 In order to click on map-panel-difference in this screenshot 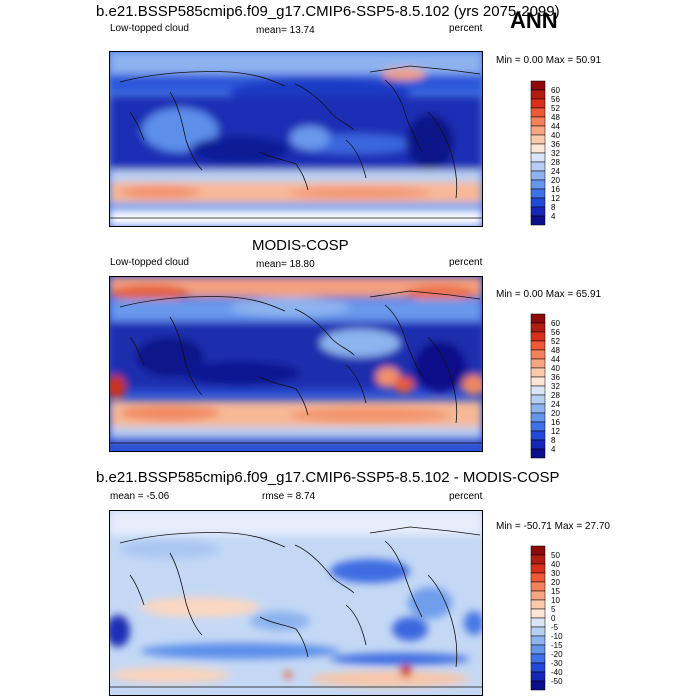, I will do `click(296, 603)`.